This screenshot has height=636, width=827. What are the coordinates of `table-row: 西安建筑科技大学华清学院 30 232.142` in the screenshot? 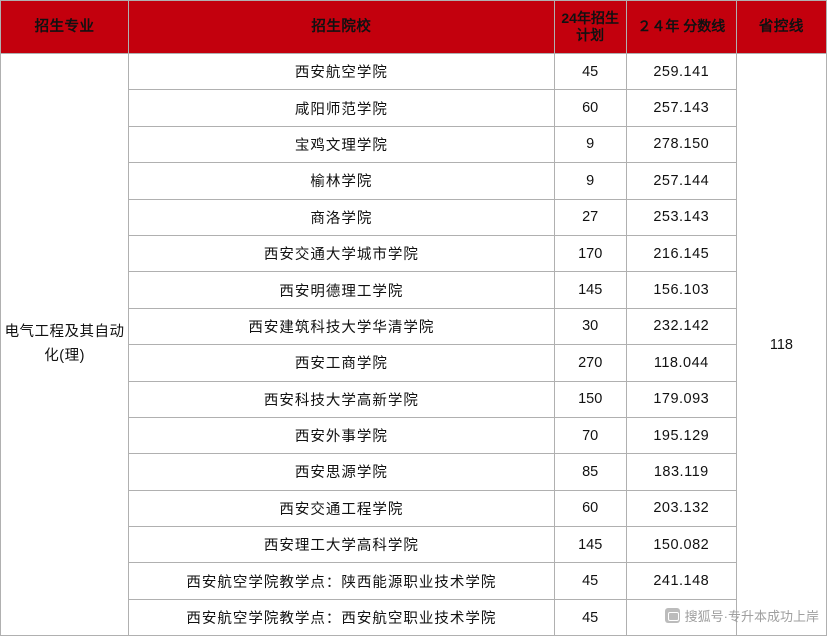 It's located at (414, 326).